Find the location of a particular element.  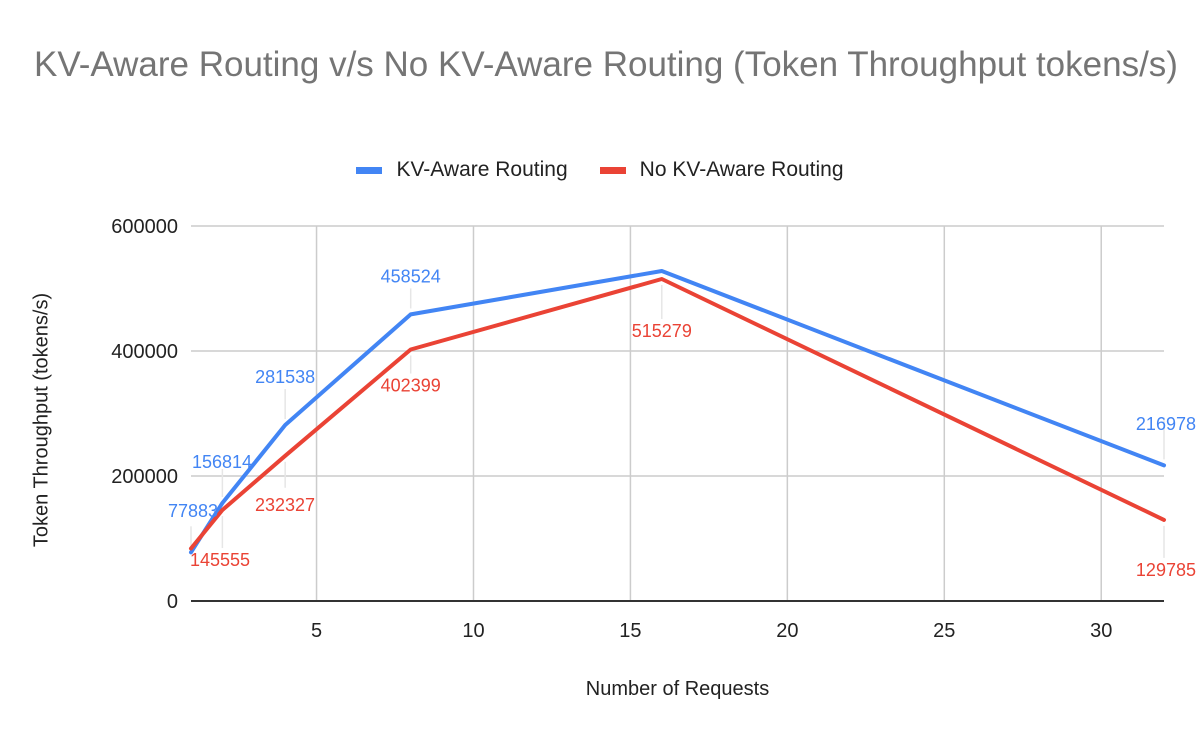

legend-swatch-red is located at coordinates (612, 170).